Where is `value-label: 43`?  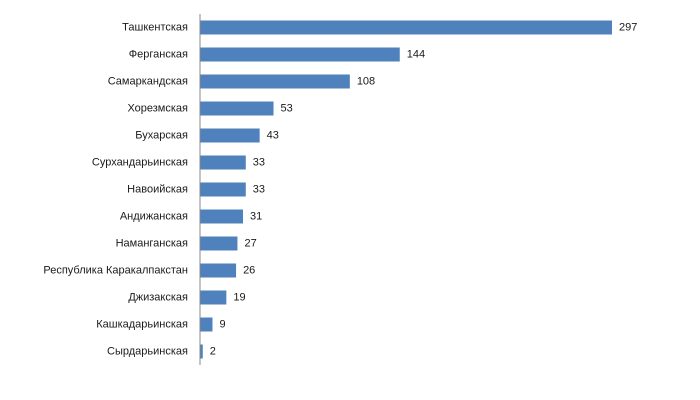 value-label: 43 is located at coordinates (273, 135).